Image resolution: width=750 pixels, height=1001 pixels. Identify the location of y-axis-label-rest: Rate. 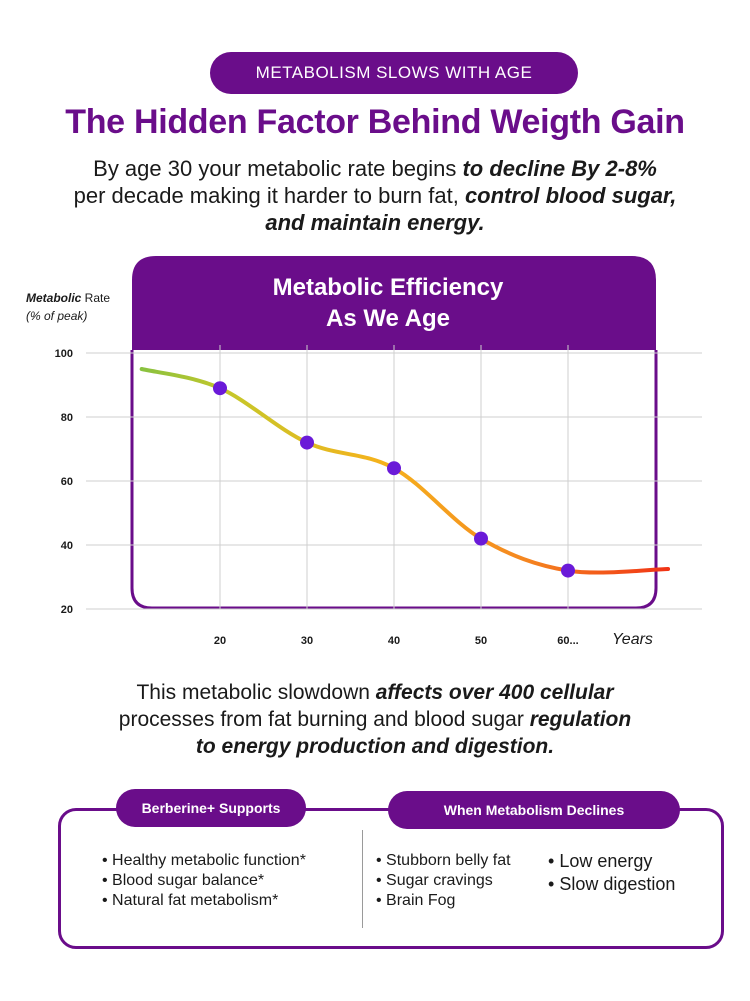
(95, 298).